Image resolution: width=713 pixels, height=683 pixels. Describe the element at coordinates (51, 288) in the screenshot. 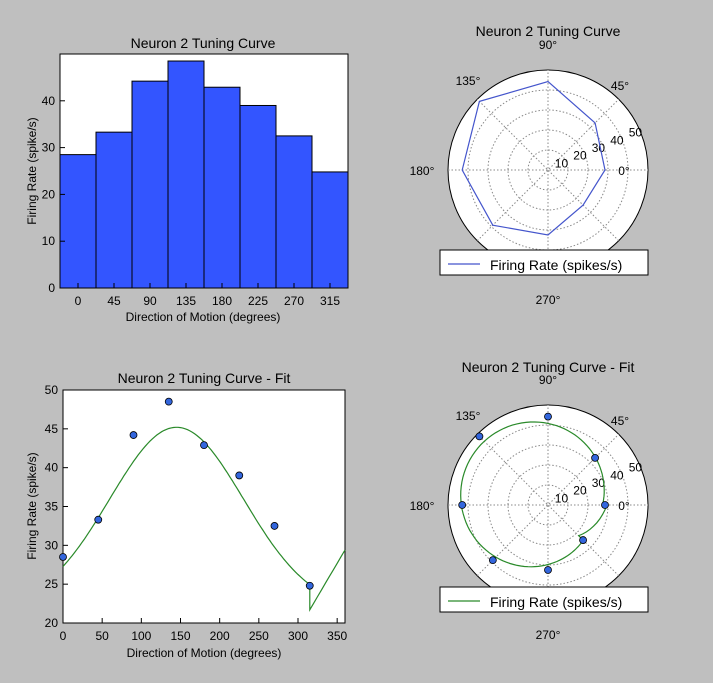

I see `y-tick-label: 0` at that location.